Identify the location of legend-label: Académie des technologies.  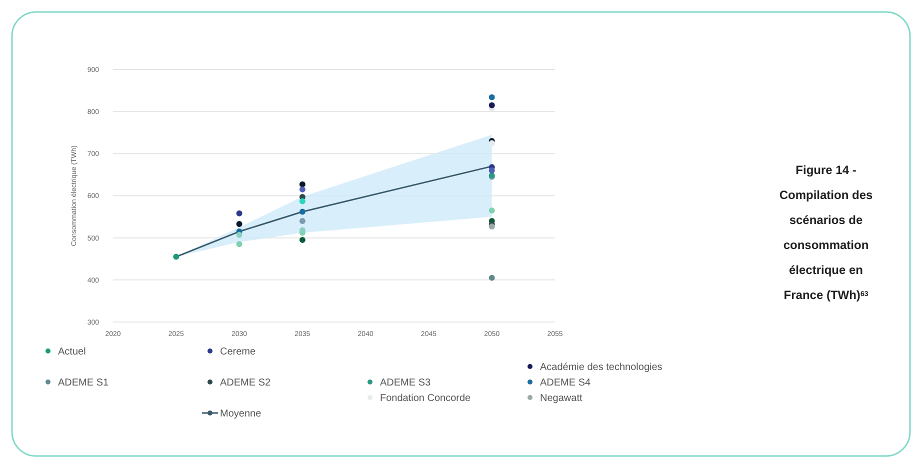
(601, 367).